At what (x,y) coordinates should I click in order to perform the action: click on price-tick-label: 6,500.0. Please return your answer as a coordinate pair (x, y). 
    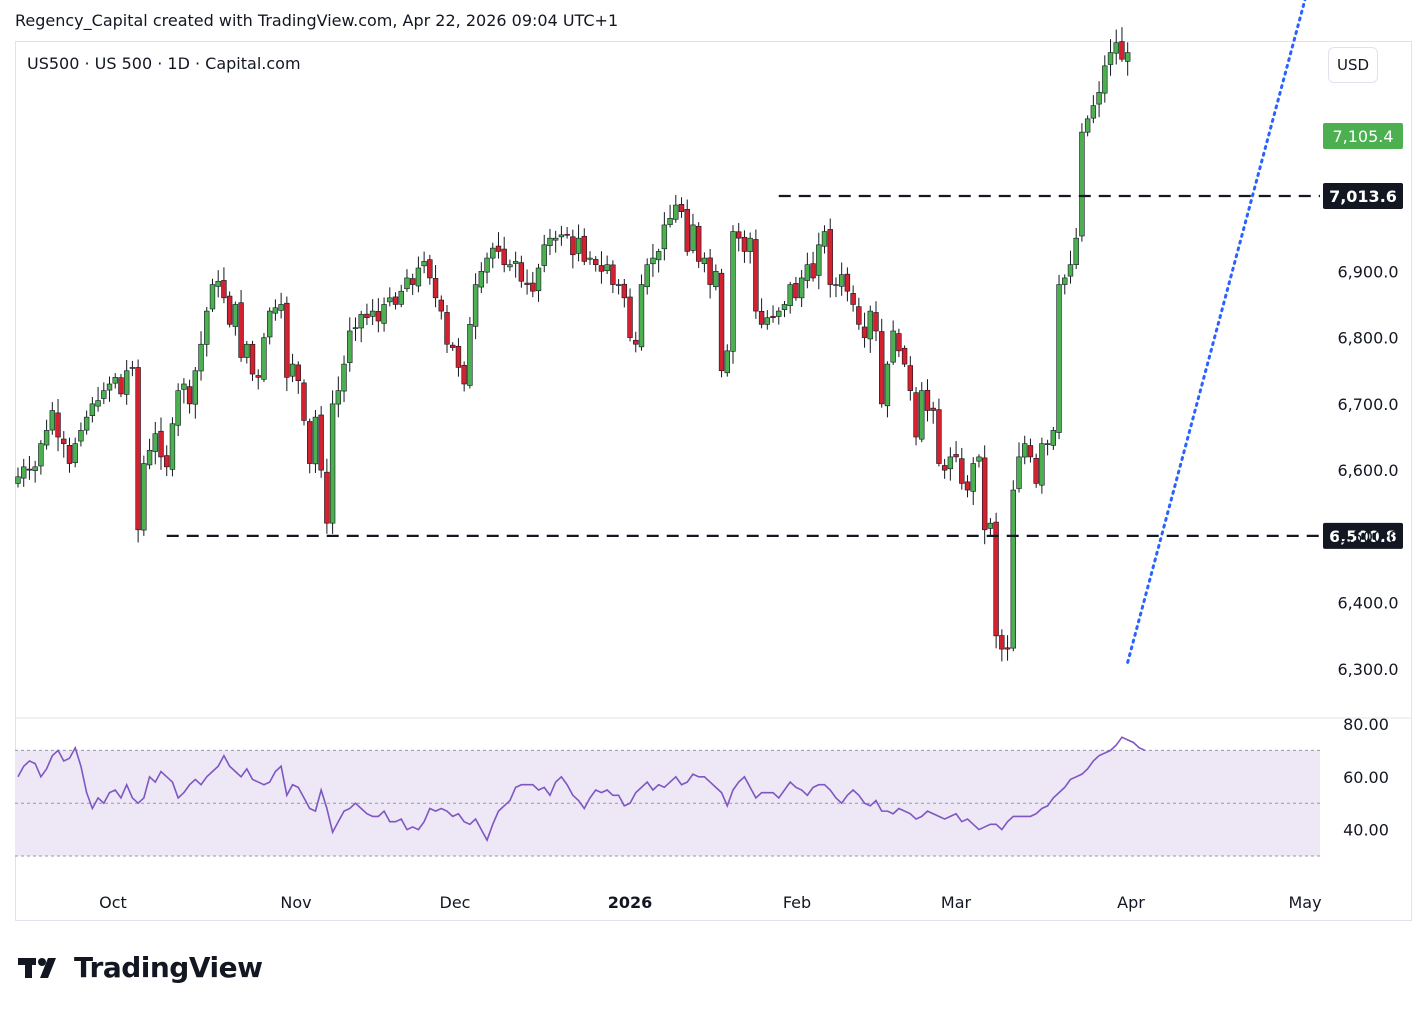
    Looking at the image, I should click on (1367, 536).